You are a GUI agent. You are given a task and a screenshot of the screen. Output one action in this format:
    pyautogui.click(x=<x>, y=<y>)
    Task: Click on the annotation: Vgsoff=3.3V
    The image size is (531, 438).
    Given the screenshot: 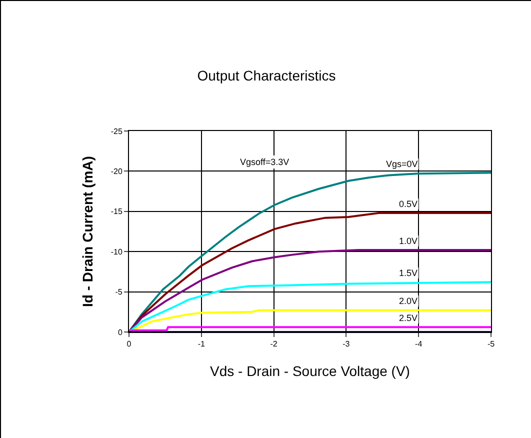 What is the action you would take?
    pyautogui.click(x=265, y=162)
    